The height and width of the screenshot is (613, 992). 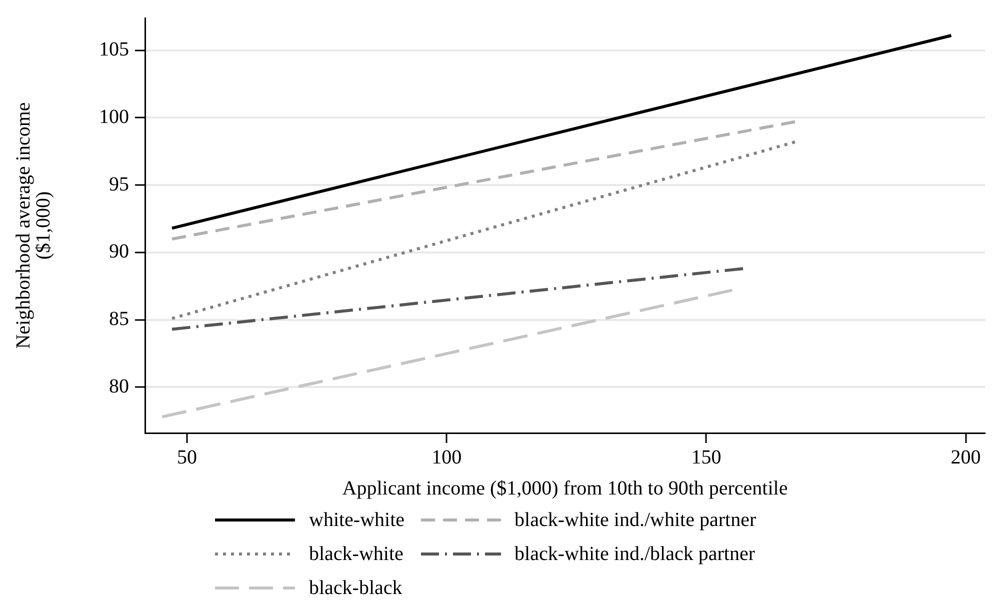 What do you see at coordinates (119, 184) in the screenshot?
I see `y-tick-label: 95` at bounding box center [119, 184].